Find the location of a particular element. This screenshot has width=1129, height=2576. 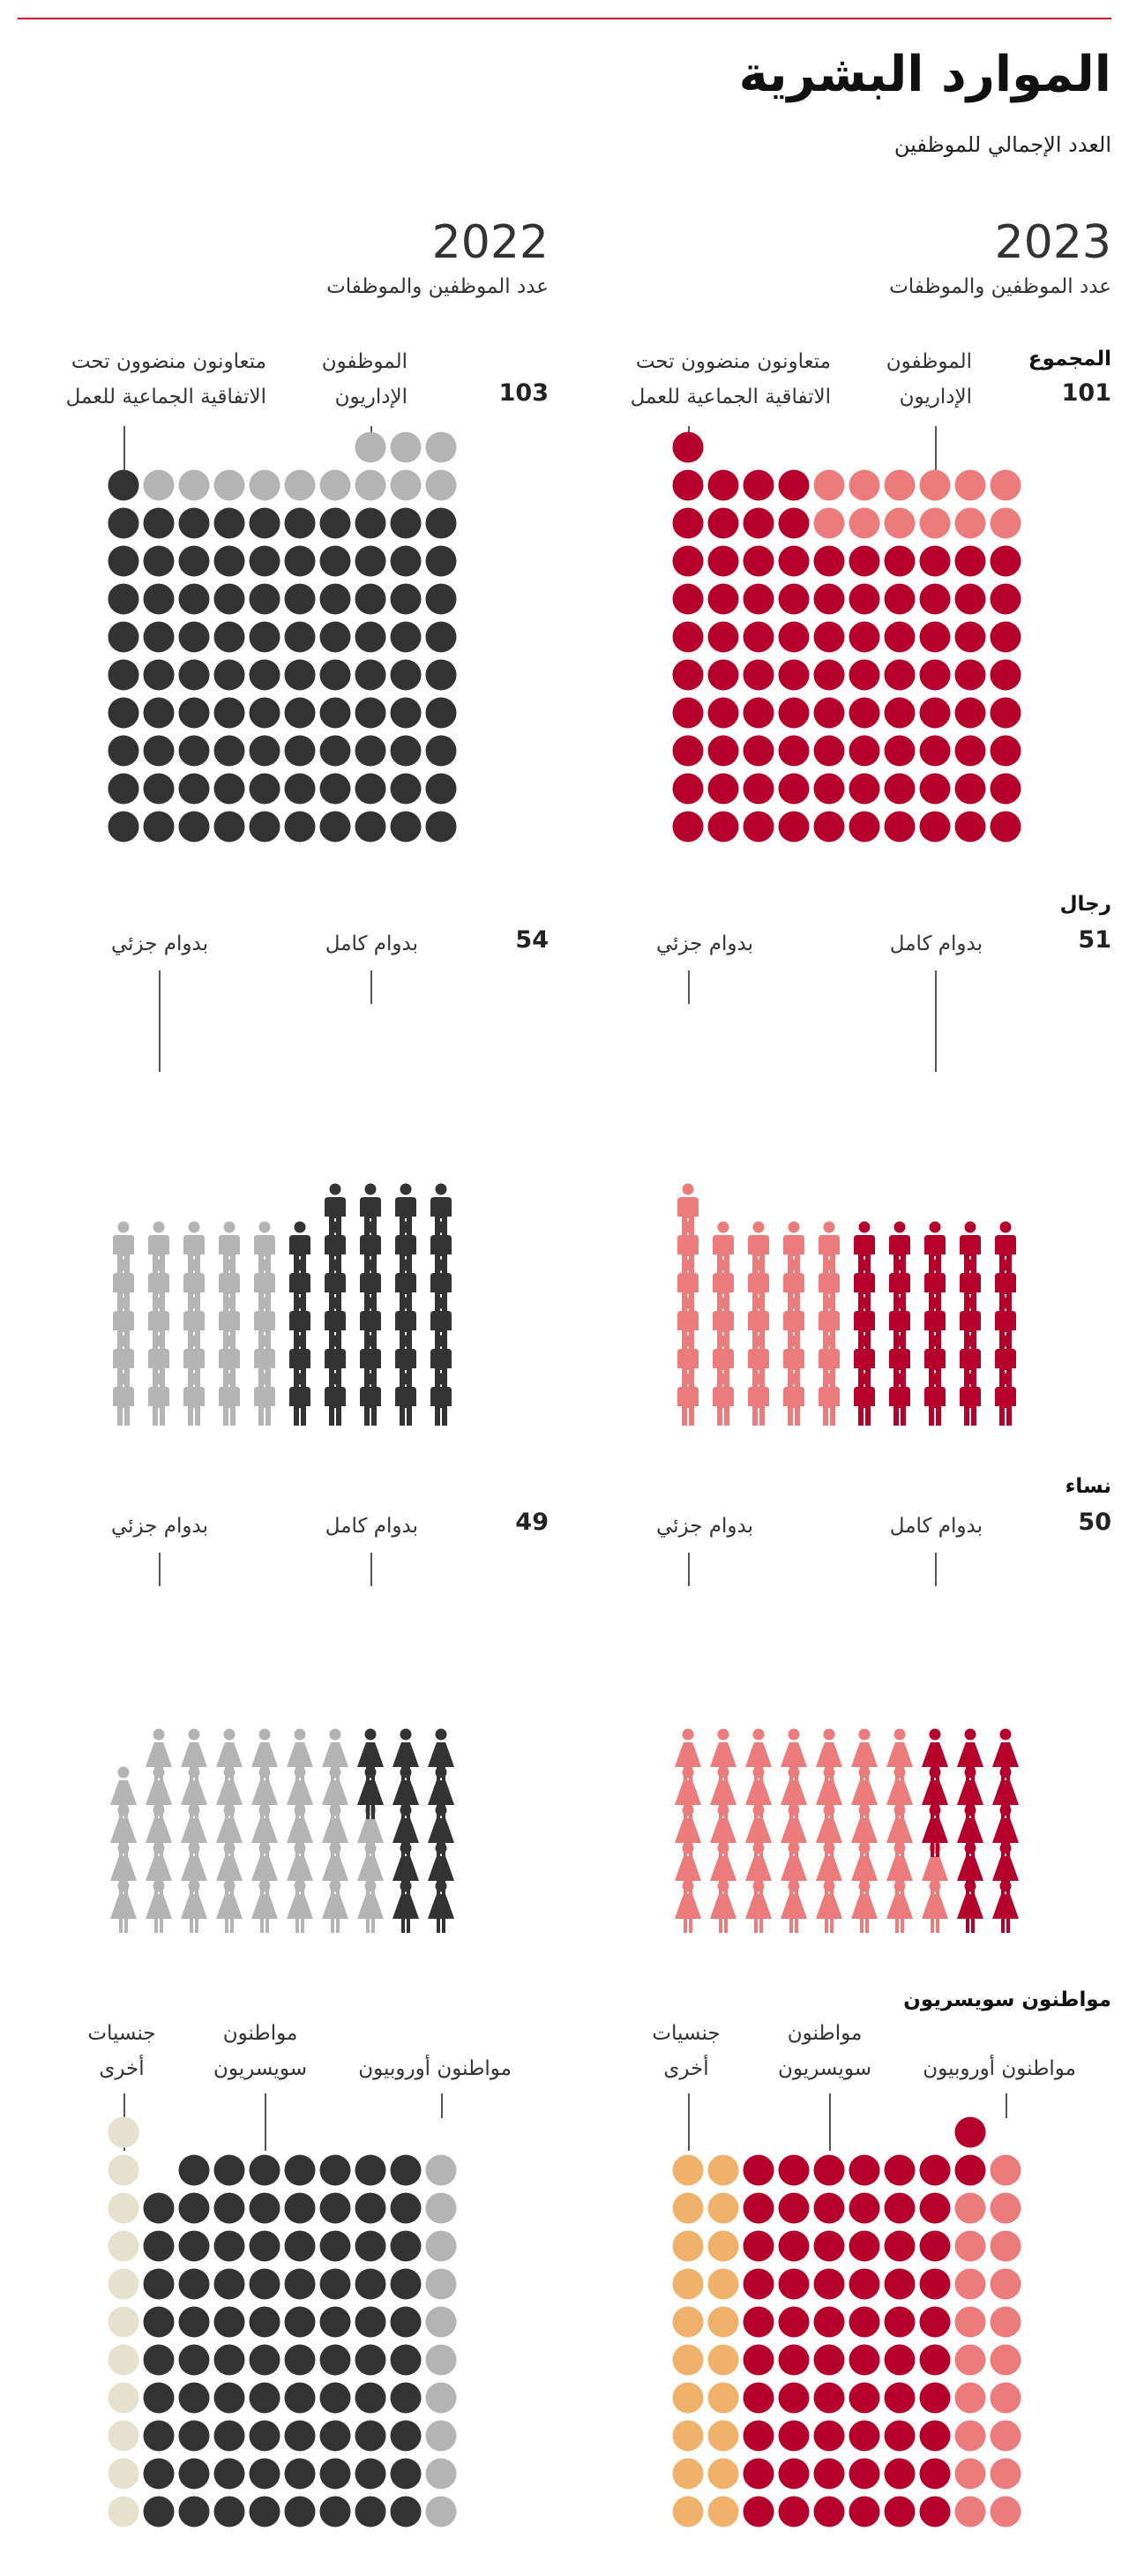

page-title: الموارد البشرية is located at coordinates (924, 75).